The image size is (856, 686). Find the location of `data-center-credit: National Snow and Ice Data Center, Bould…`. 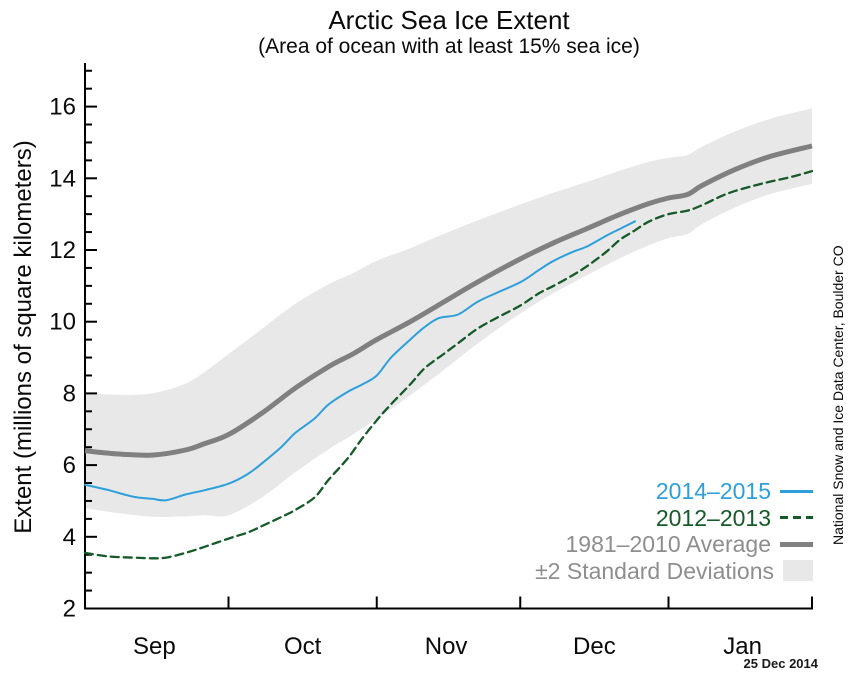

data-center-credit: National Snow and Ice Data Center, Bould… is located at coordinates (838, 395).